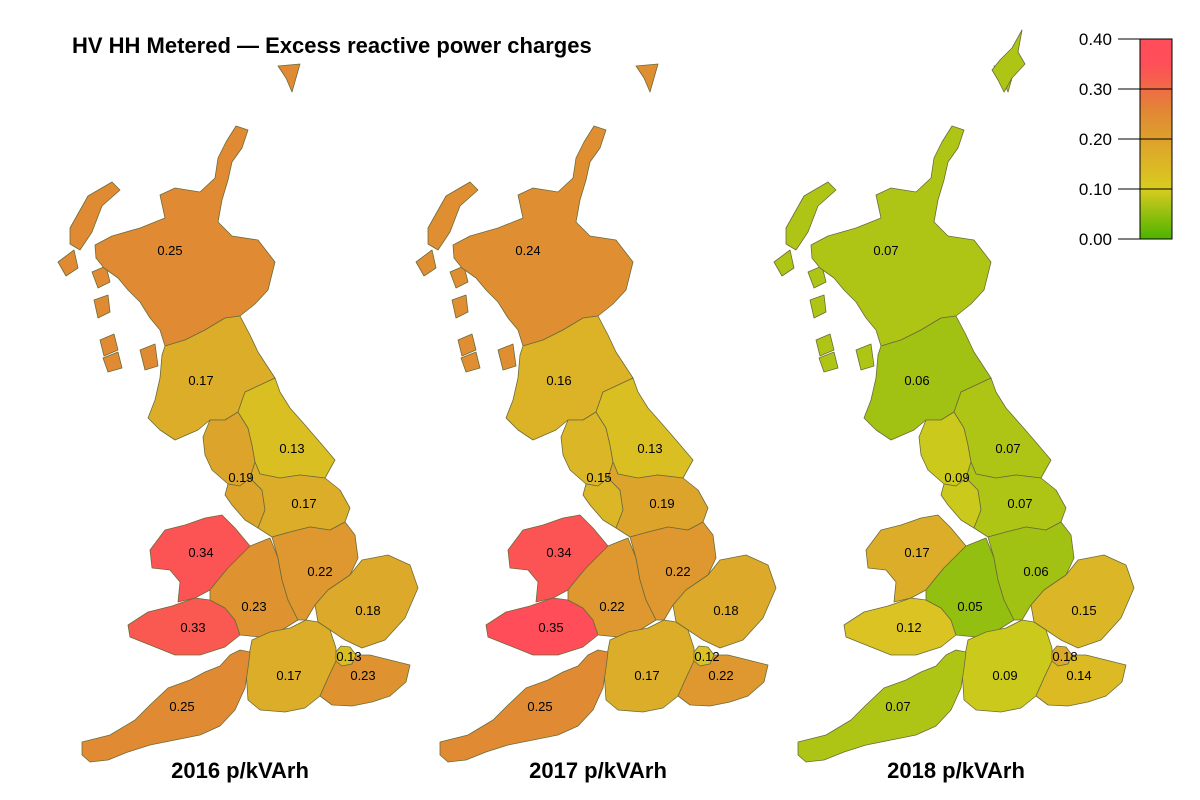  I want to click on legend-tick-label: 0.30, so click(1095, 89).